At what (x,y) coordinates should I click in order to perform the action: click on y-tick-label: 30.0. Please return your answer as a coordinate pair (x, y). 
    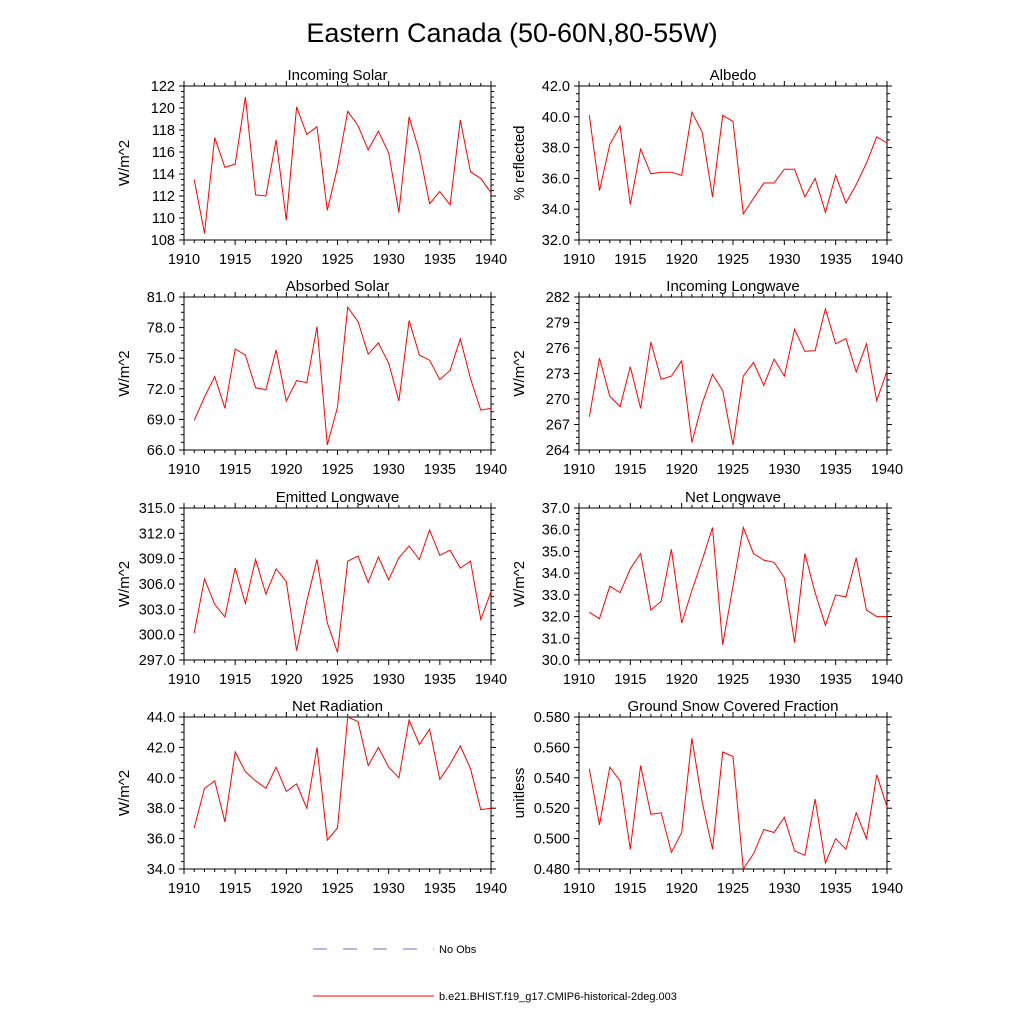
    Looking at the image, I should click on (556, 661).